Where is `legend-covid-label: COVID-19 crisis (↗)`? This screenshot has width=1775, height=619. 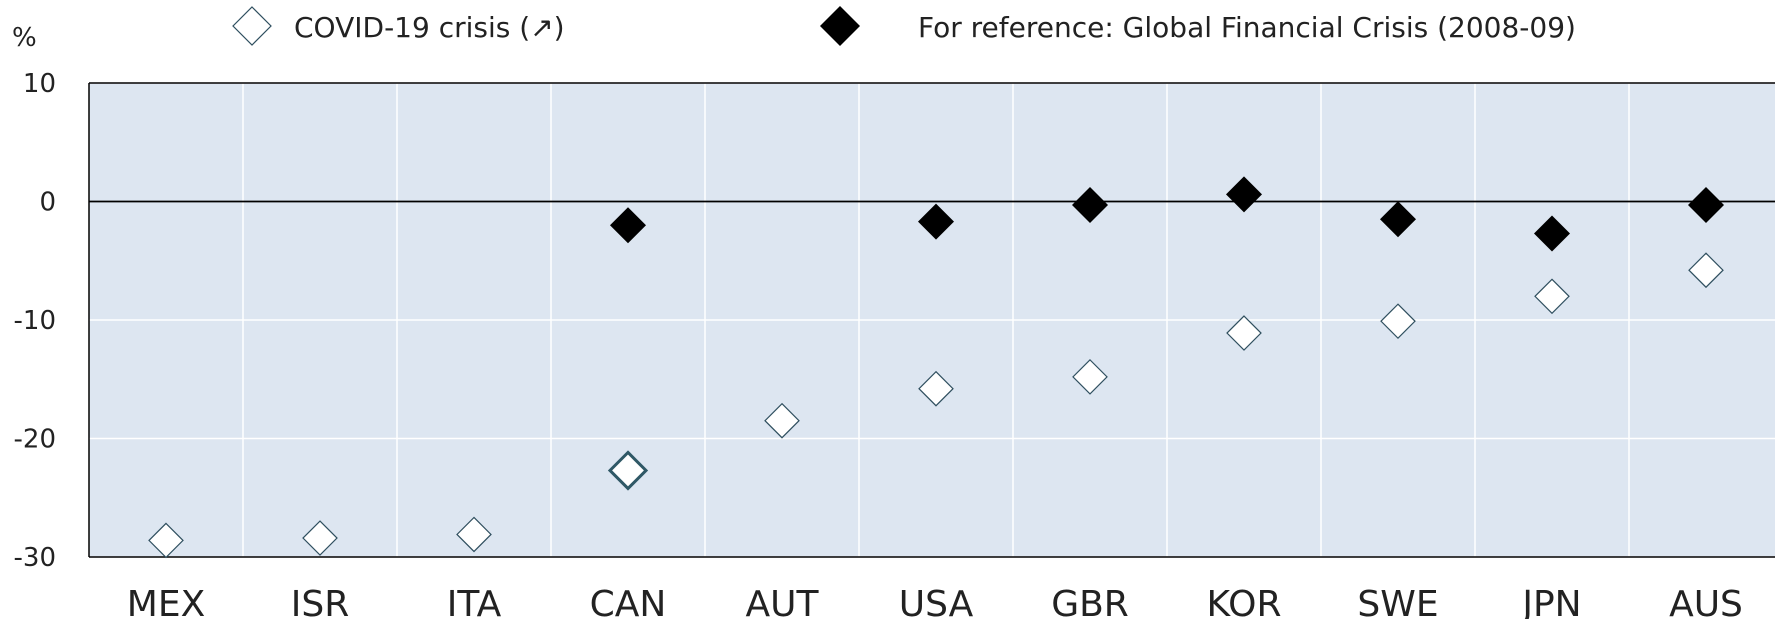
legend-covid-label: COVID-19 crisis (↗) is located at coordinates (429, 27).